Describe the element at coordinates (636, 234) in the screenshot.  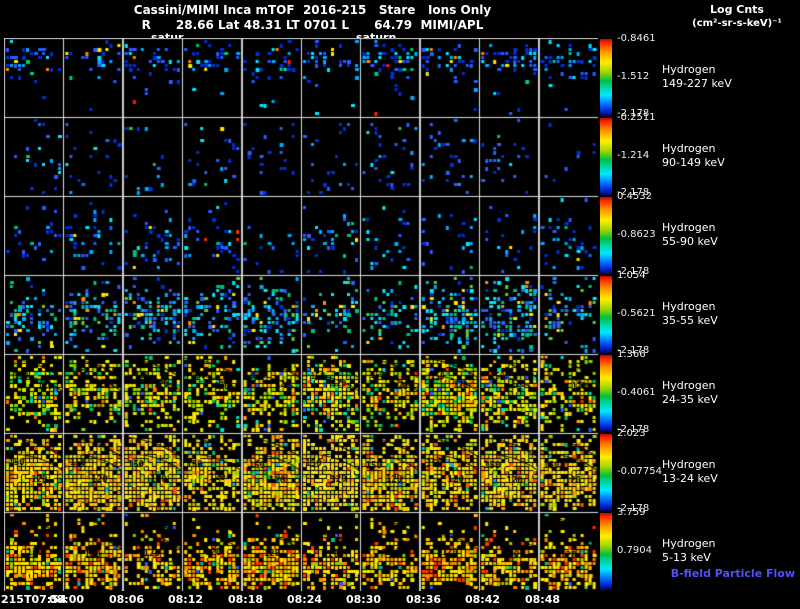
I see `colorbar-tick-mid: -0.8623` at that location.